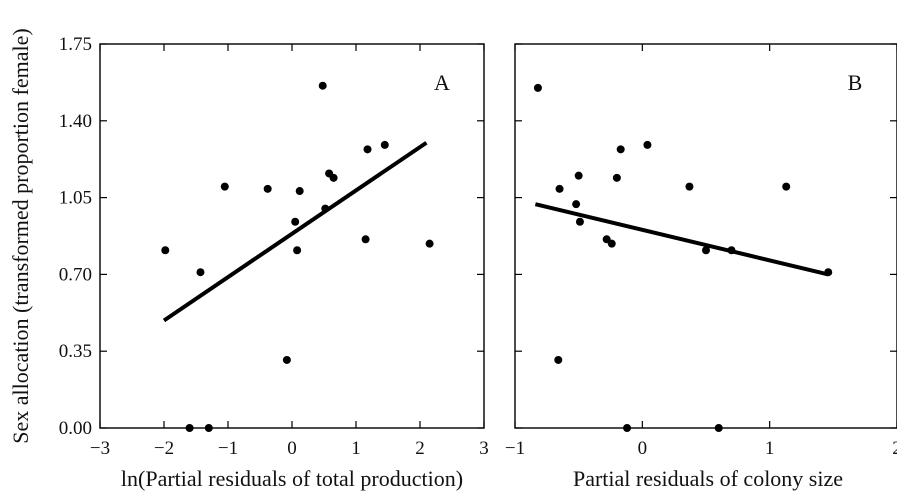  Describe the element at coordinates (75, 44) in the screenshot. I see `y-tick-label: 1.75` at that location.